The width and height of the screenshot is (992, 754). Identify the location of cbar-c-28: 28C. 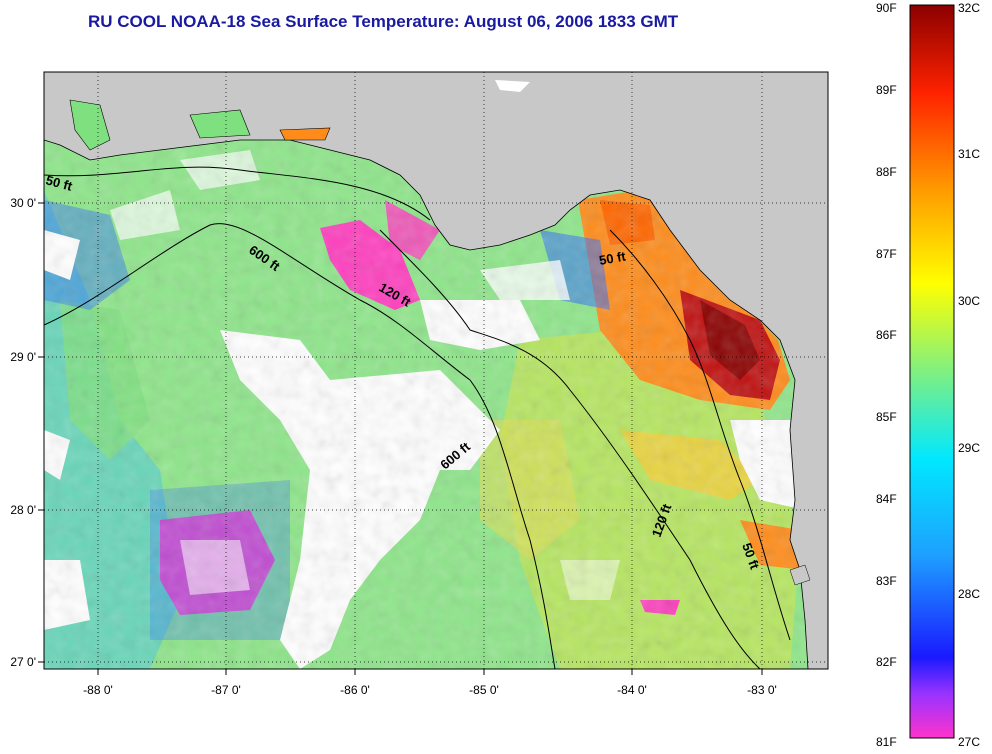
(969, 594).